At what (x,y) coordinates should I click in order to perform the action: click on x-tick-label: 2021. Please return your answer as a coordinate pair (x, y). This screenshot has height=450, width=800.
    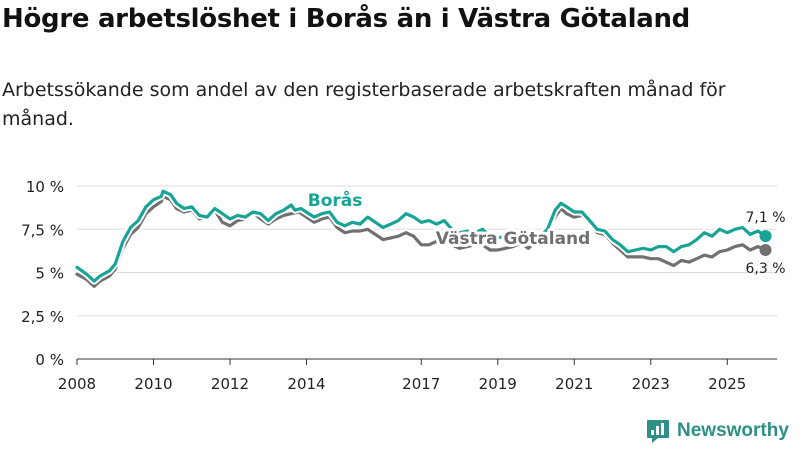
    Looking at the image, I should click on (574, 384).